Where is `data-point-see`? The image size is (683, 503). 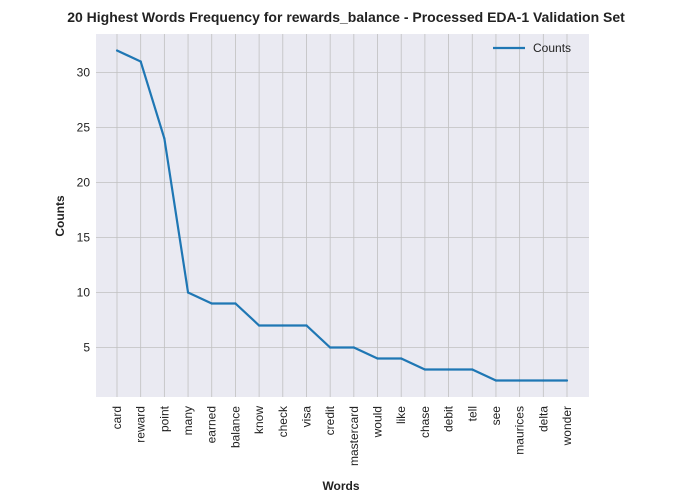 data-point-see is located at coordinates (496, 380).